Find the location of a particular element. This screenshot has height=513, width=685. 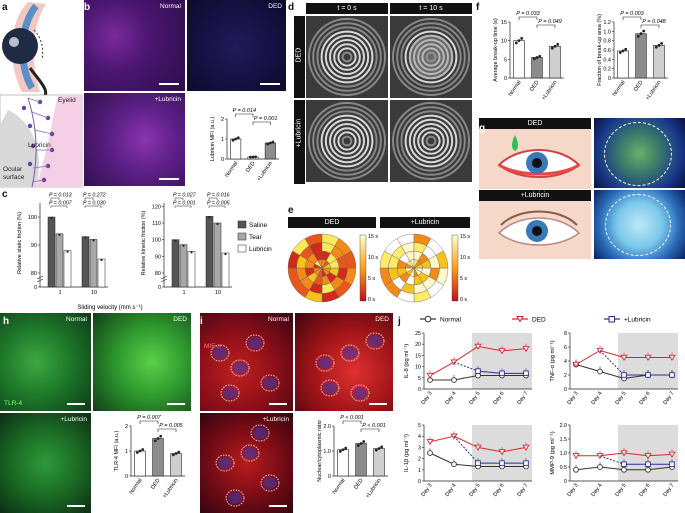

legend-label: Lubricin is located at coordinates (260, 249).